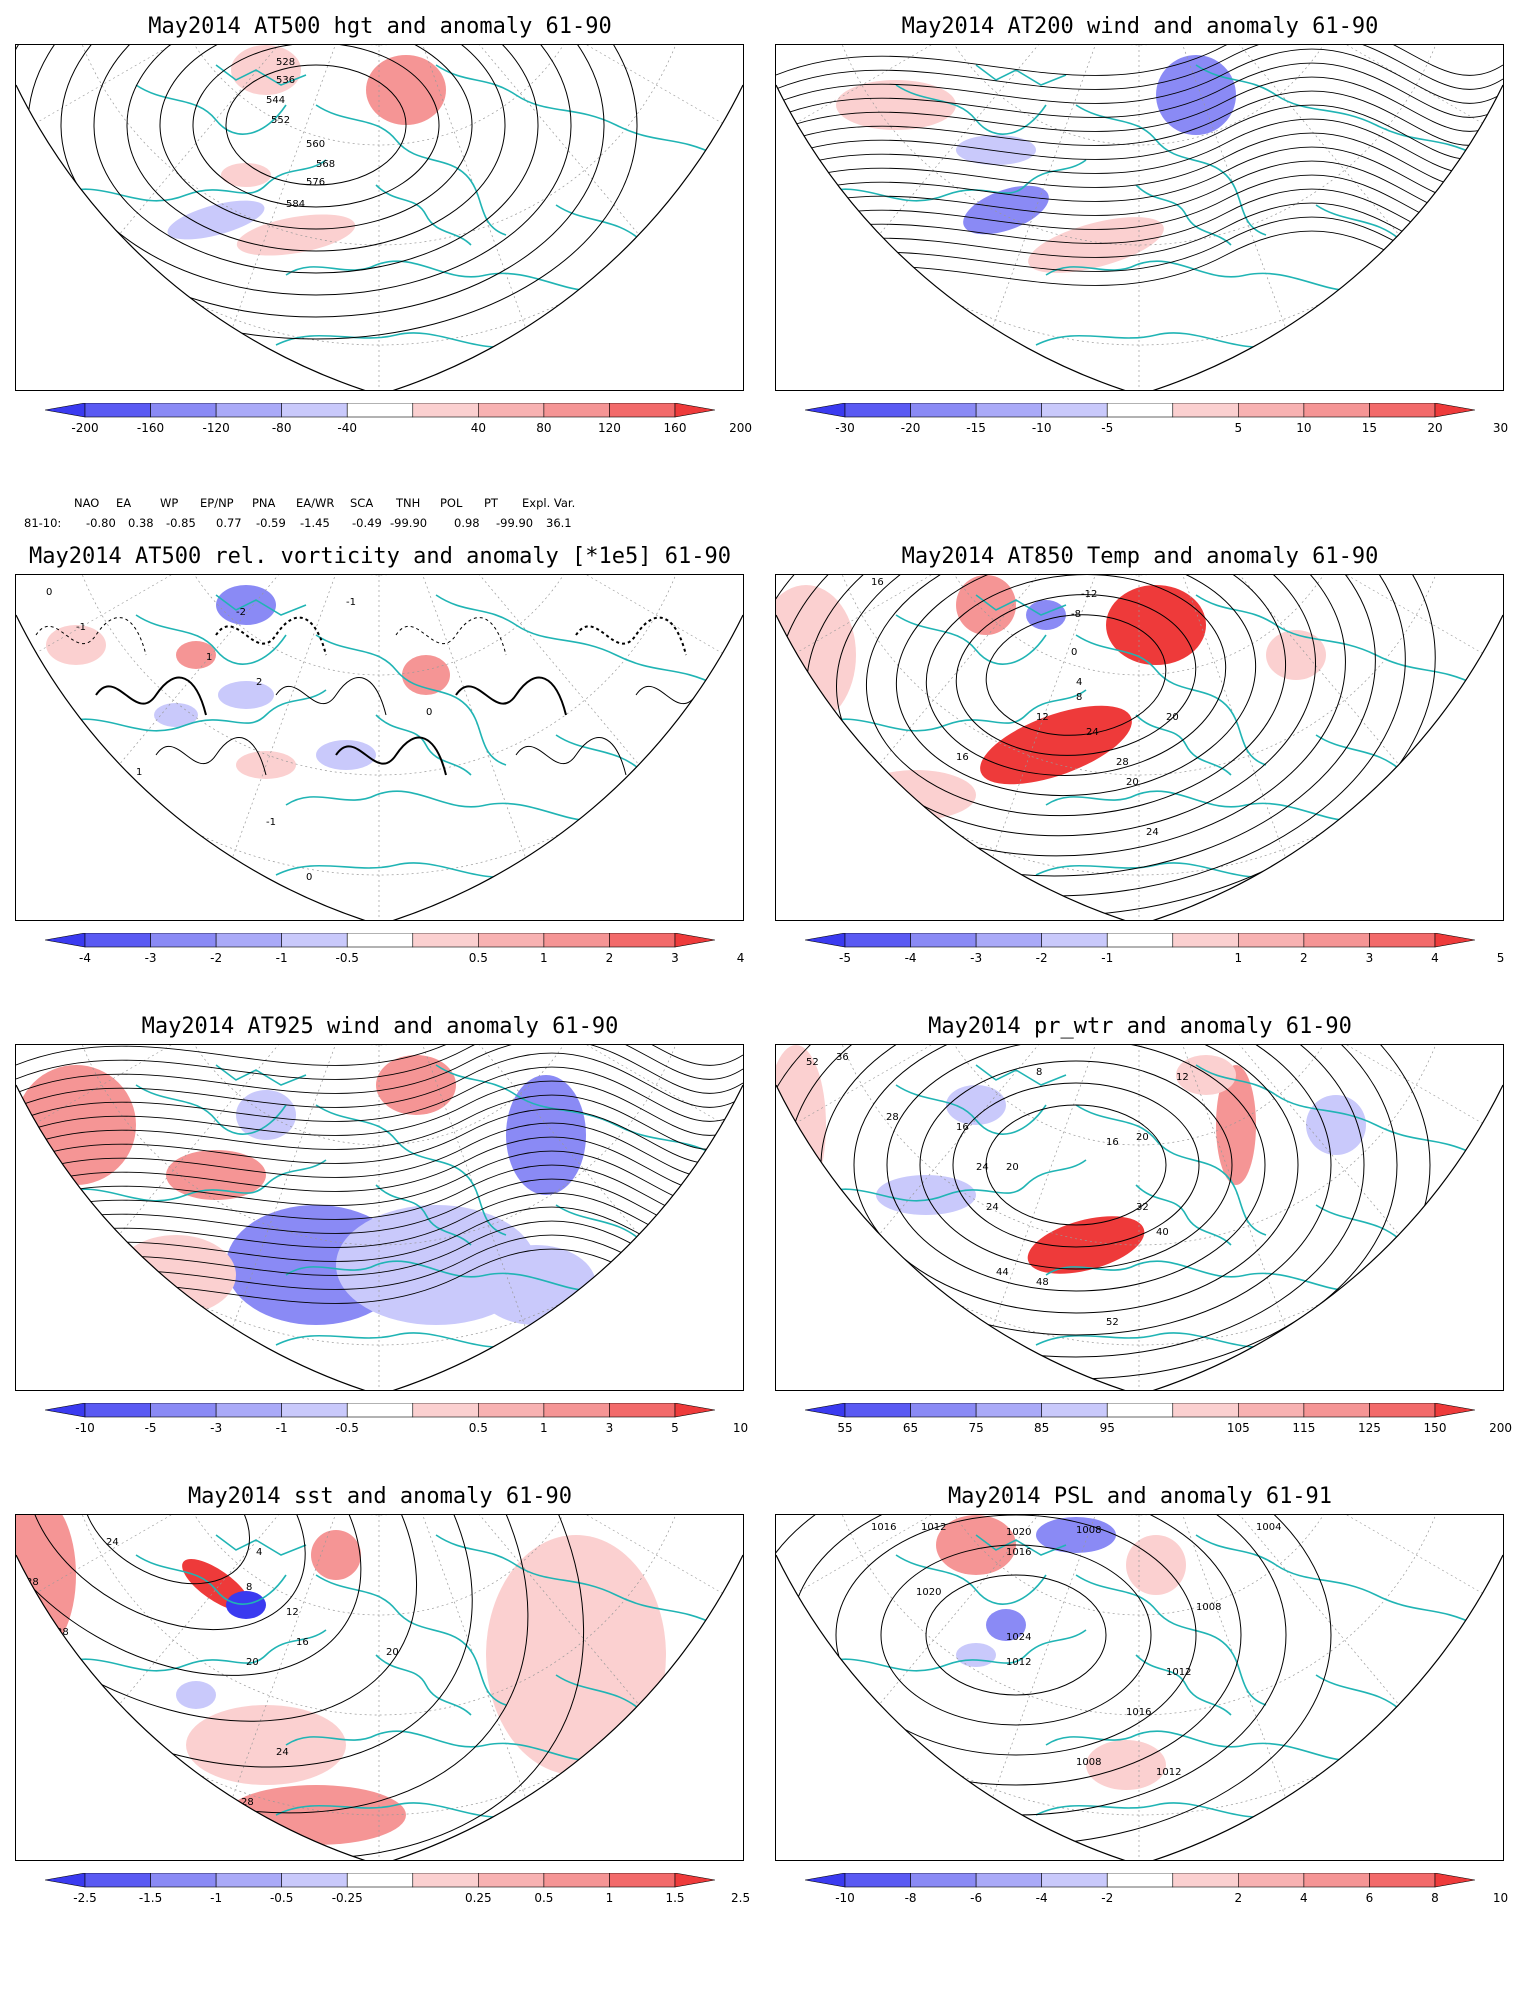 The image size is (1520, 2000). Describe the element at coordinates (169, 503) in the screenshot. I see `teleconnection-name: WP` at that location.